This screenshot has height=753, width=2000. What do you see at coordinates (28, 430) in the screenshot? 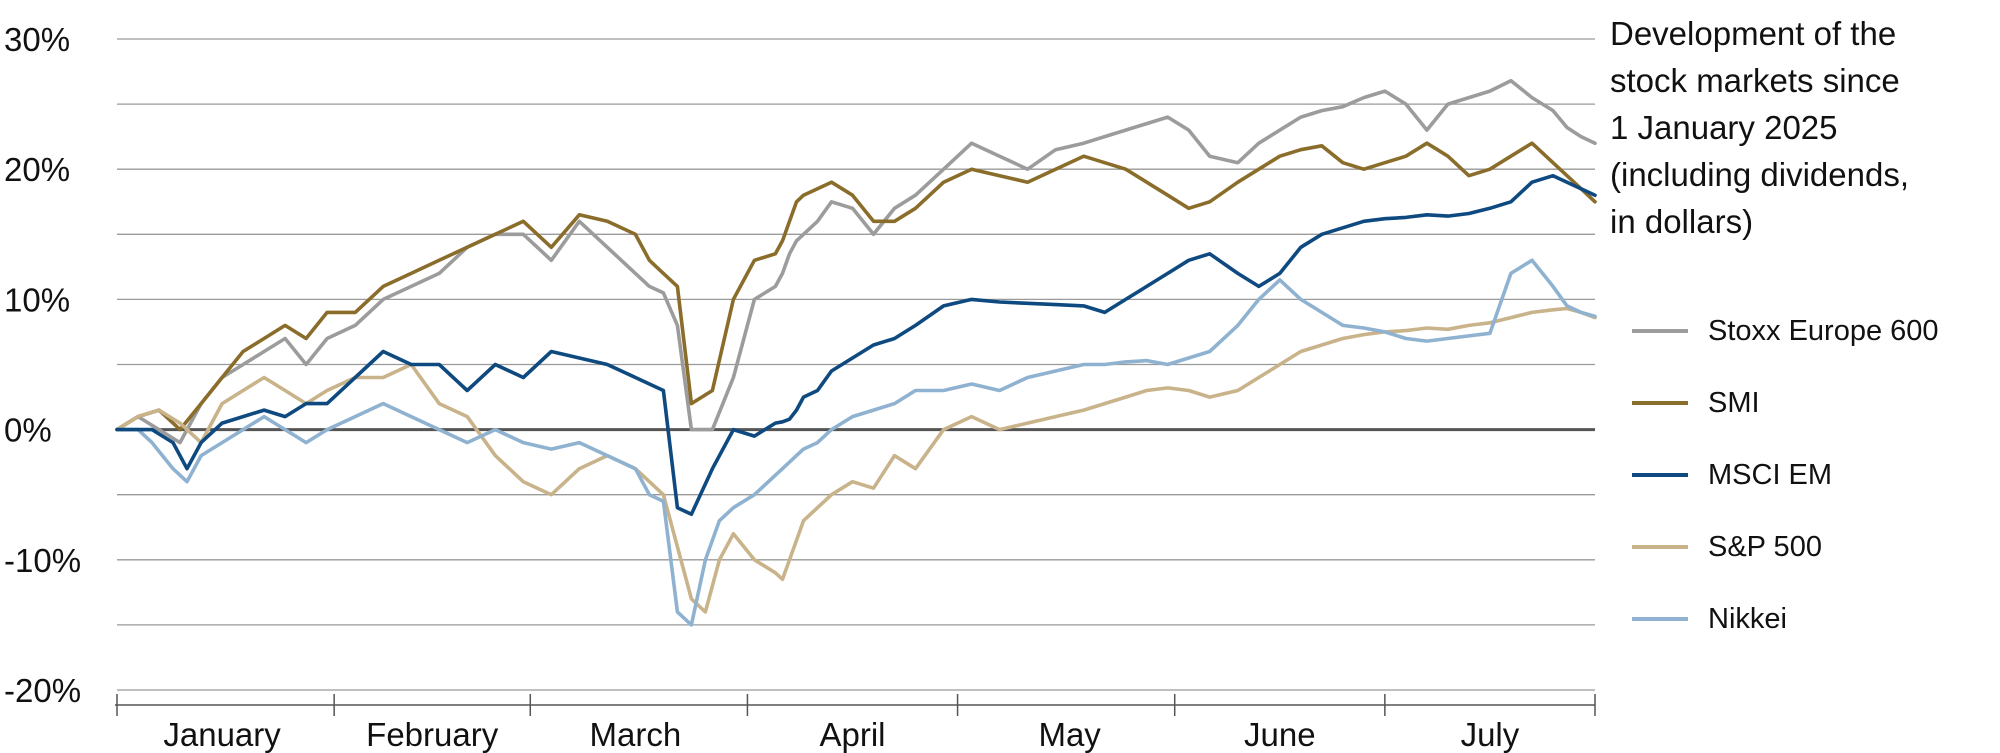
I see `y-tick-label: 0%` at bounding box center [28, 430].